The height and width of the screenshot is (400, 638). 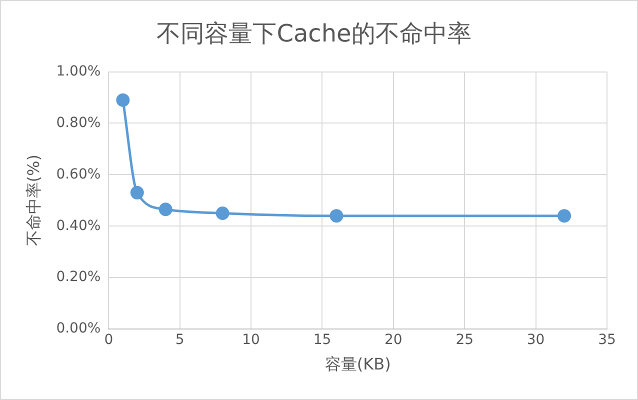 I want to click on y-tick-label: 0.40%, so click(x=78, y=226).